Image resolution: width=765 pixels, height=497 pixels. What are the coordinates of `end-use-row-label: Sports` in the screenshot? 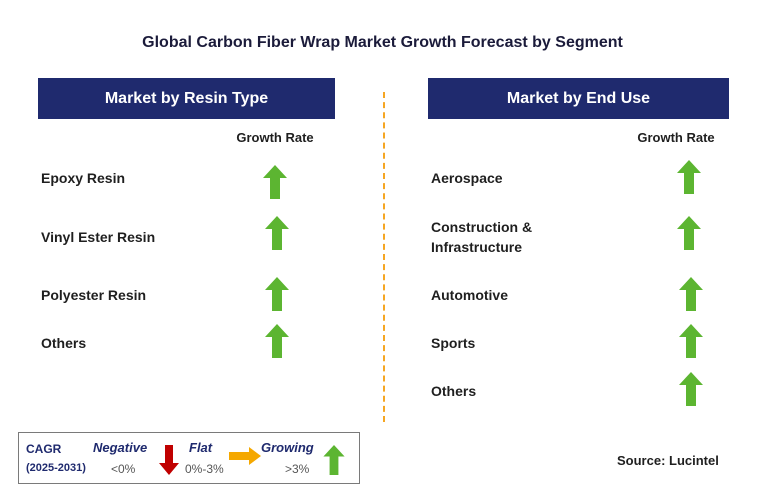 It's located at (453, 343).